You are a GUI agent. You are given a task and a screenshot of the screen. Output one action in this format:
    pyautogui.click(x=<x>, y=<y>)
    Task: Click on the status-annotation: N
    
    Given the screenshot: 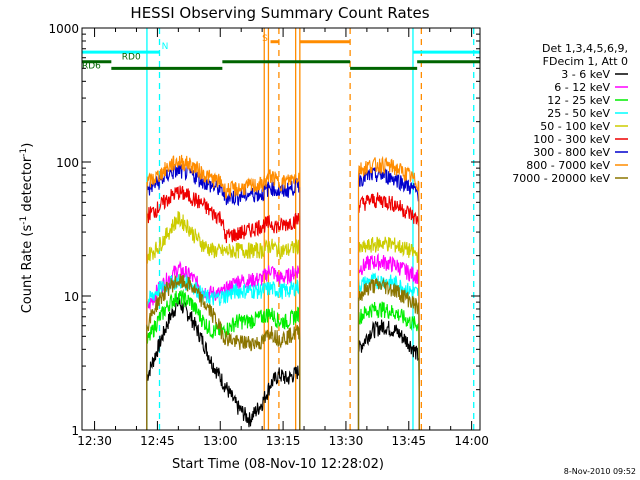 What is the action you would take?
    pyautogui.click(x=165, y=47)
    